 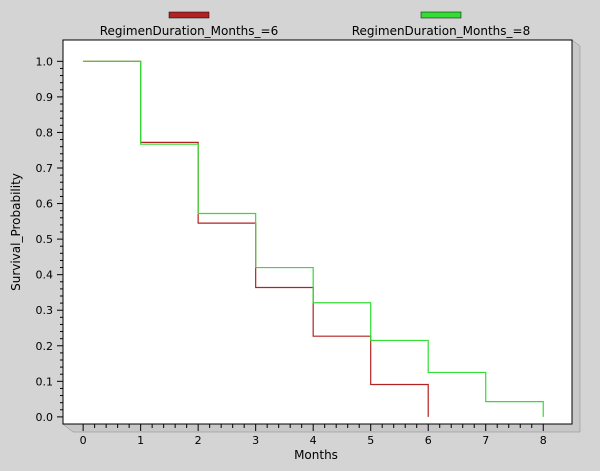 What do you see at coordinates (45, 61) in the screenshot?
I see `y-tick-label: 1.0` at bounding box center [45, 61].